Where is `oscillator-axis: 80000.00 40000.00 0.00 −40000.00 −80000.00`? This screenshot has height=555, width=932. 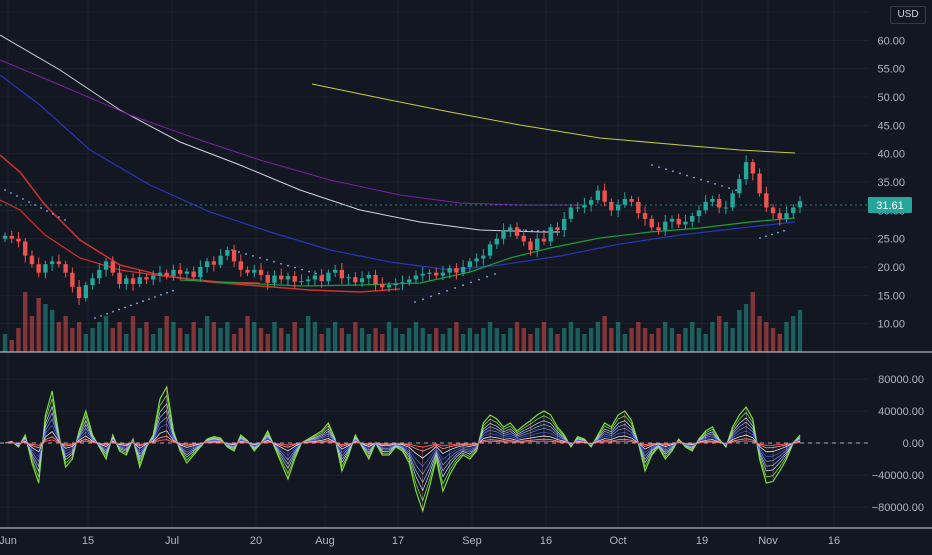 oscillator-axis: 80000.00 40000.00 0.00 −40000.00 −80000.00 is located at coordinates (898, 444).